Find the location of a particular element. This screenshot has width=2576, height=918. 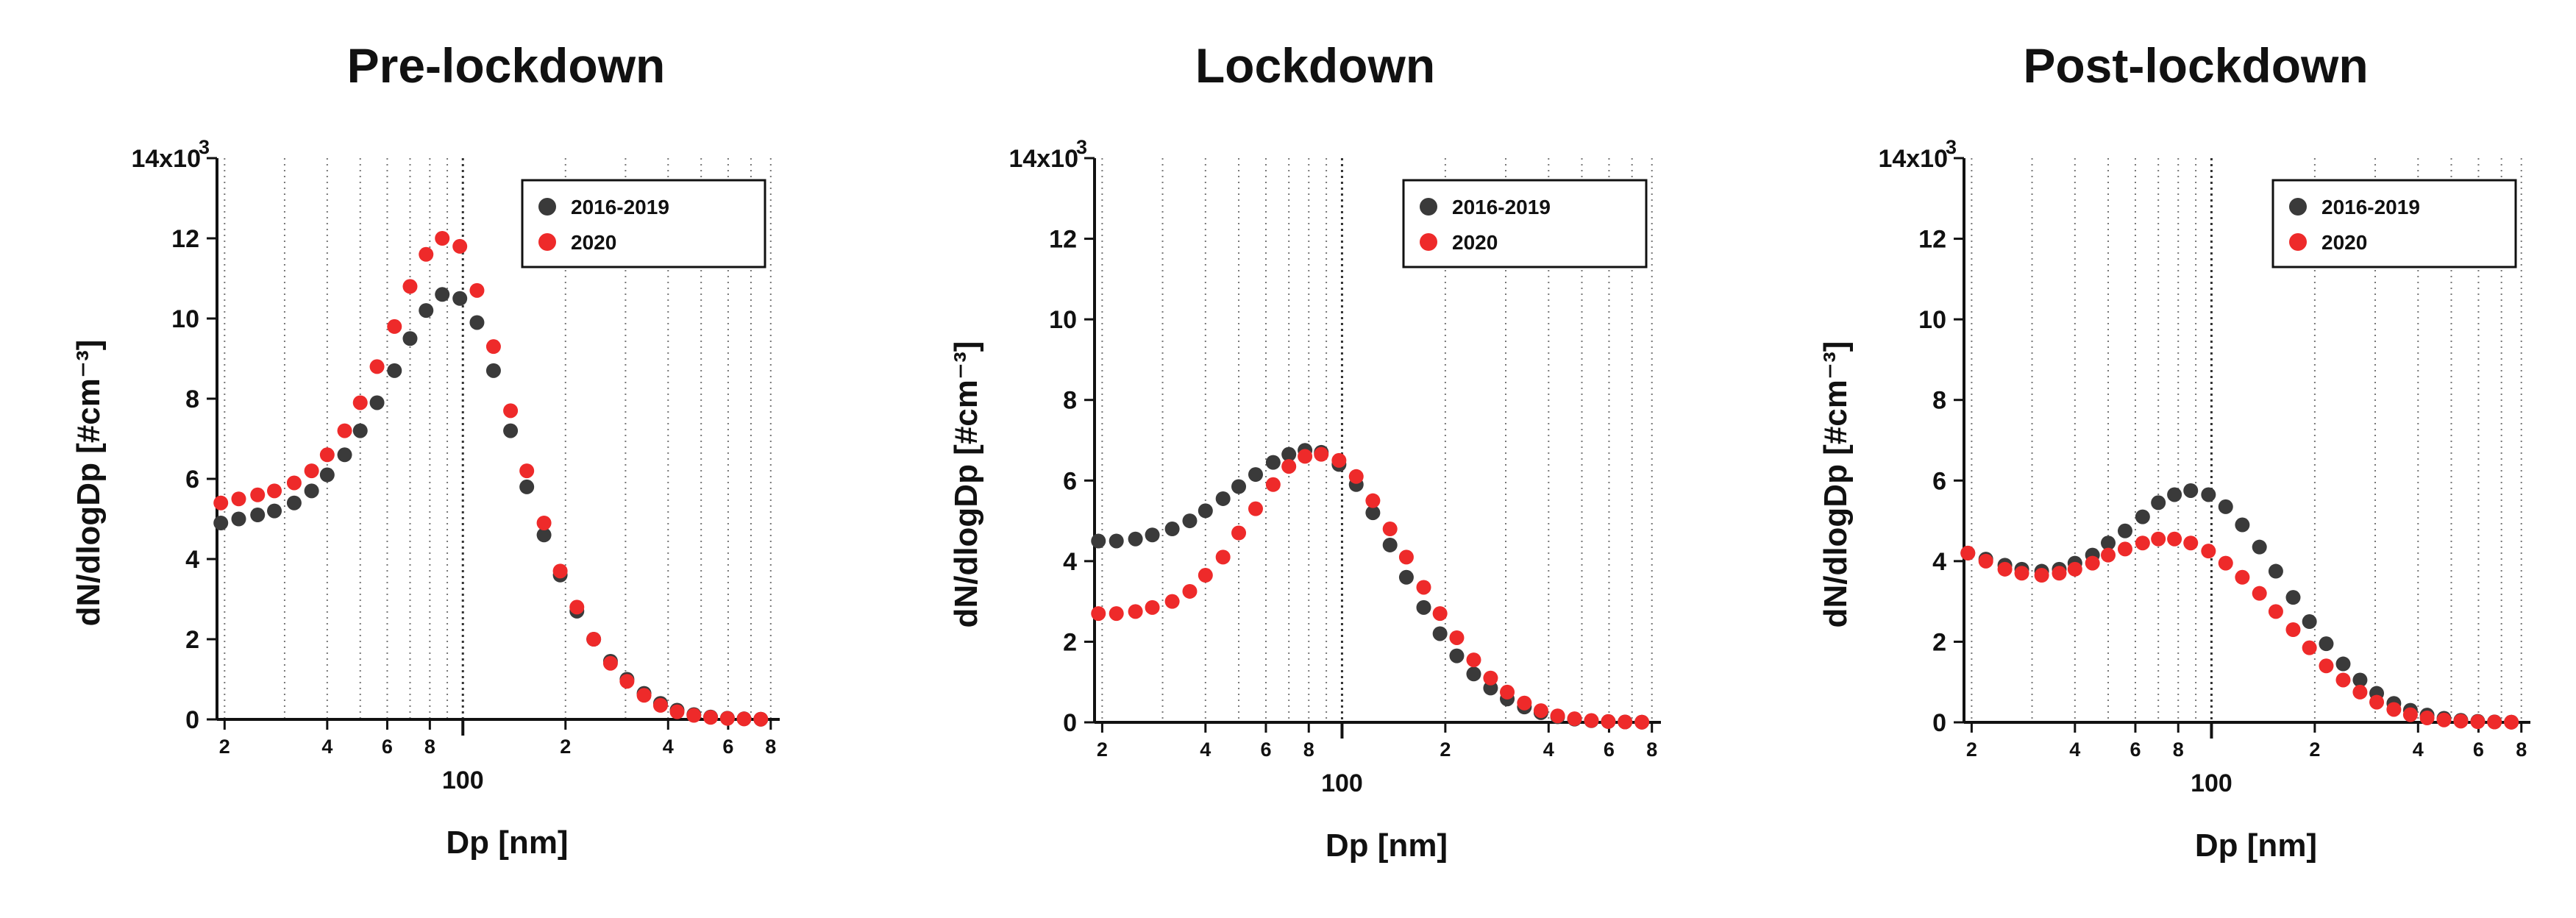

y-tick-label: 0 is located at coordinates (192, 720).